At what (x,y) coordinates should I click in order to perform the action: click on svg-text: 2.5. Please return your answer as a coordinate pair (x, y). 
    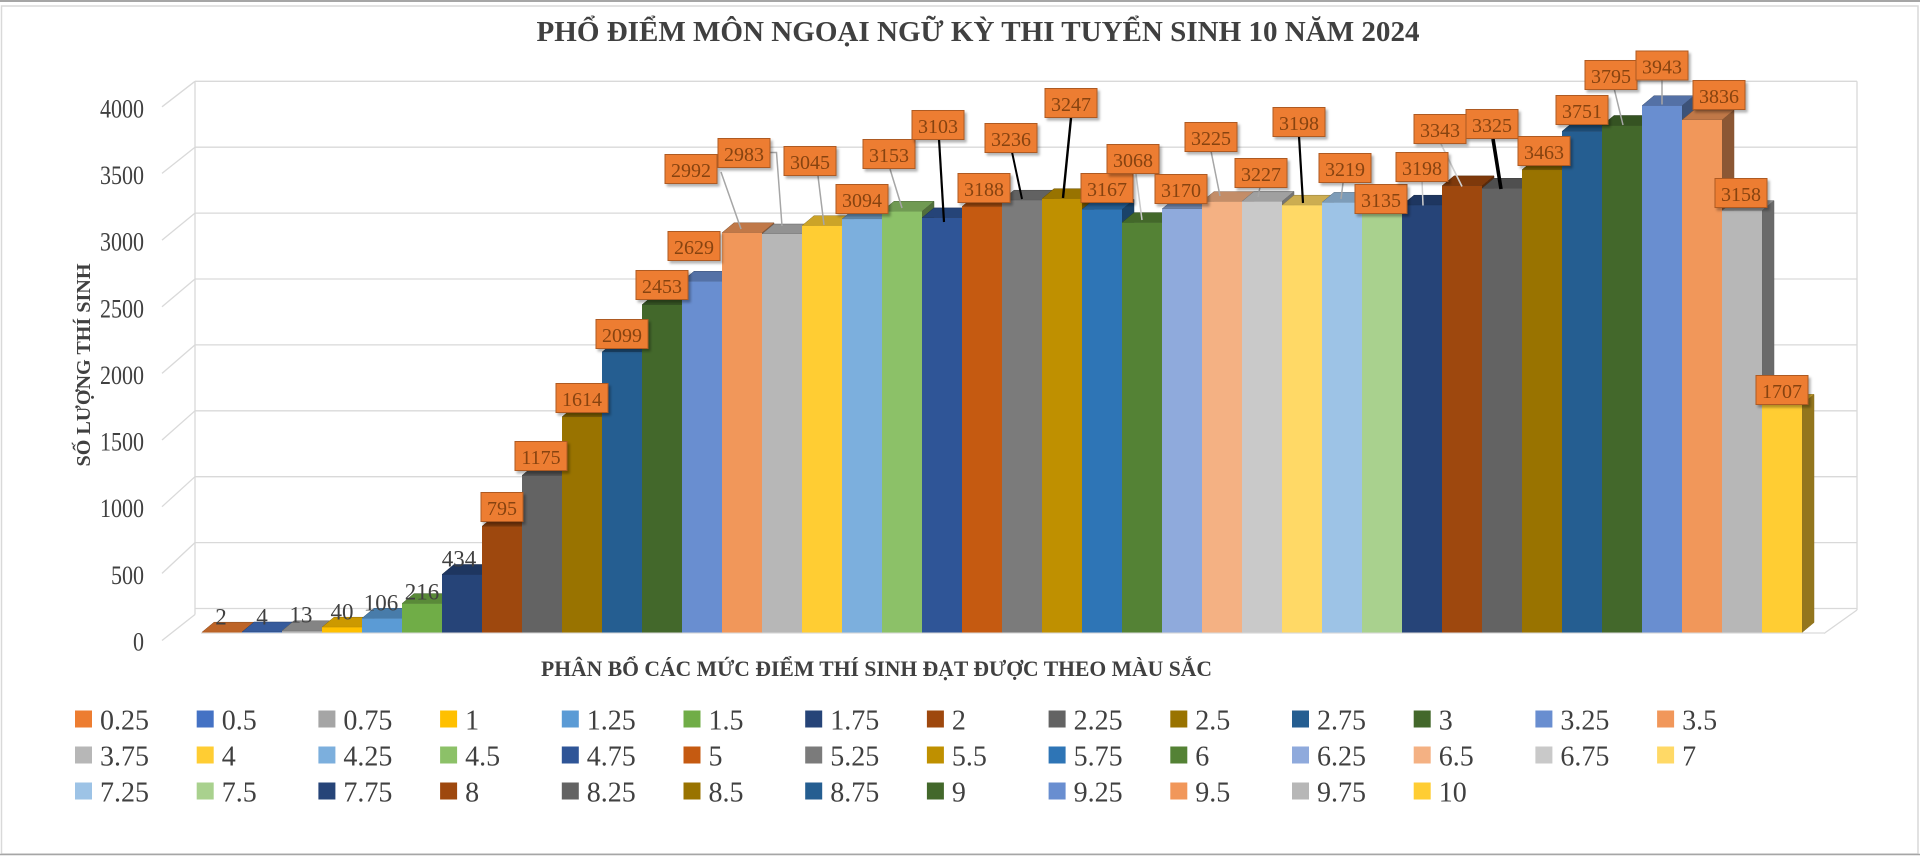
    Looking at the image, I should click on (1212, 721).